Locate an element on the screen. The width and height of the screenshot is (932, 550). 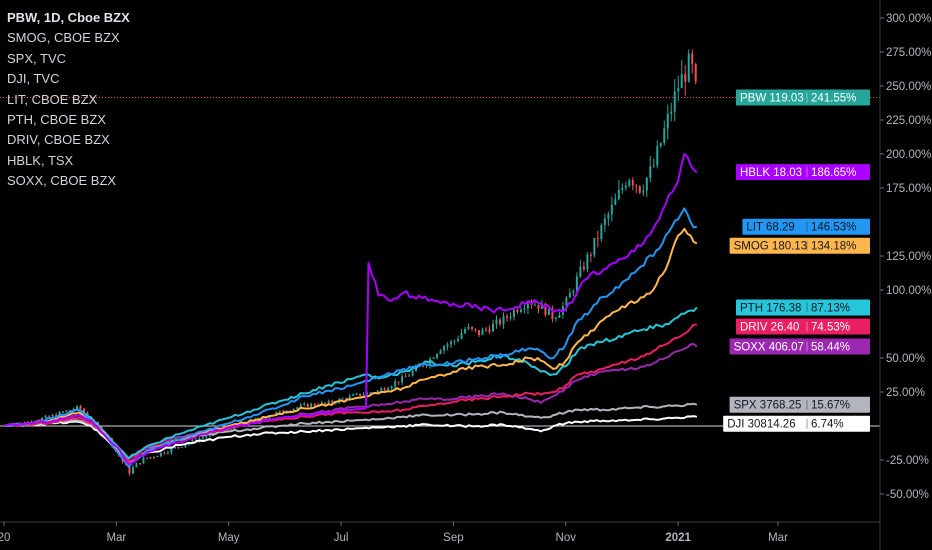
series-label-spx: SPX 3768.25 15.67% is located at coordinates (799, 404).